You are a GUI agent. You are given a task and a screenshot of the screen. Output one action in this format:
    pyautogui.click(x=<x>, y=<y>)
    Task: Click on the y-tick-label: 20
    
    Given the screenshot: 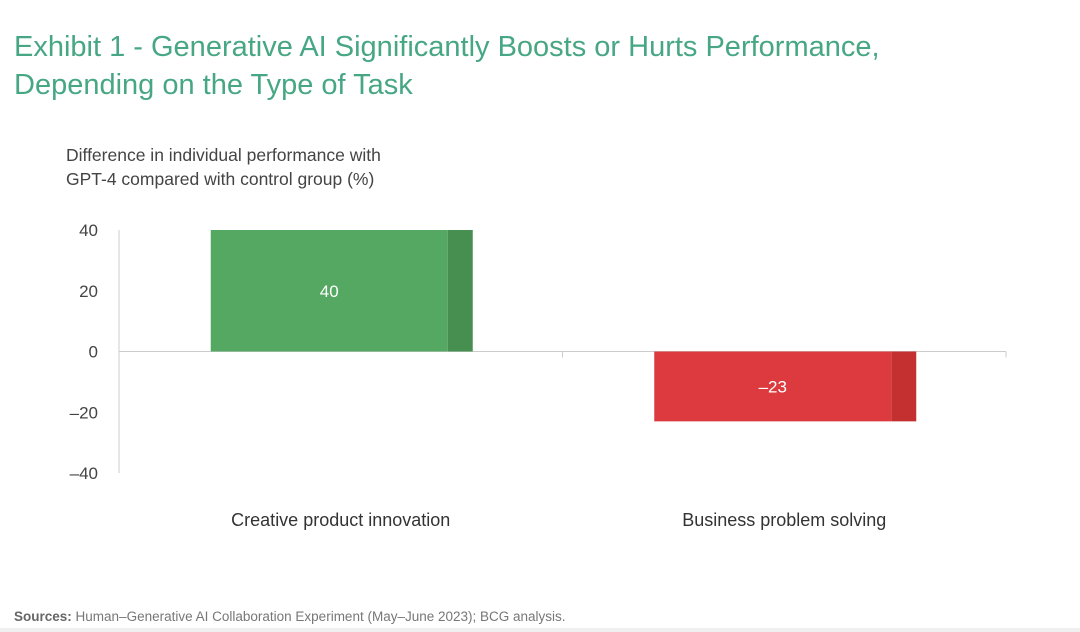 What is the action you would take?
    pyautogui.click(x=88, y=291)
    